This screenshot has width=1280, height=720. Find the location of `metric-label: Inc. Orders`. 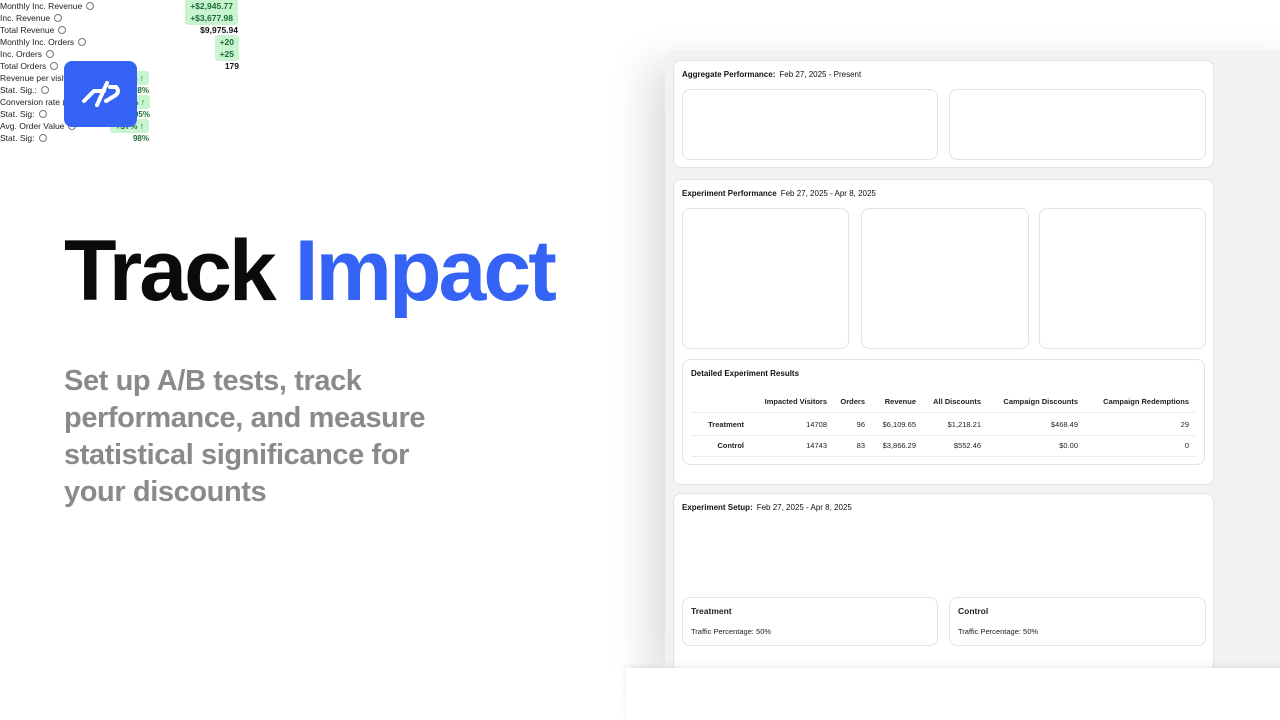

metric-label: Inc. Orders is located at coordinates (27, 54).